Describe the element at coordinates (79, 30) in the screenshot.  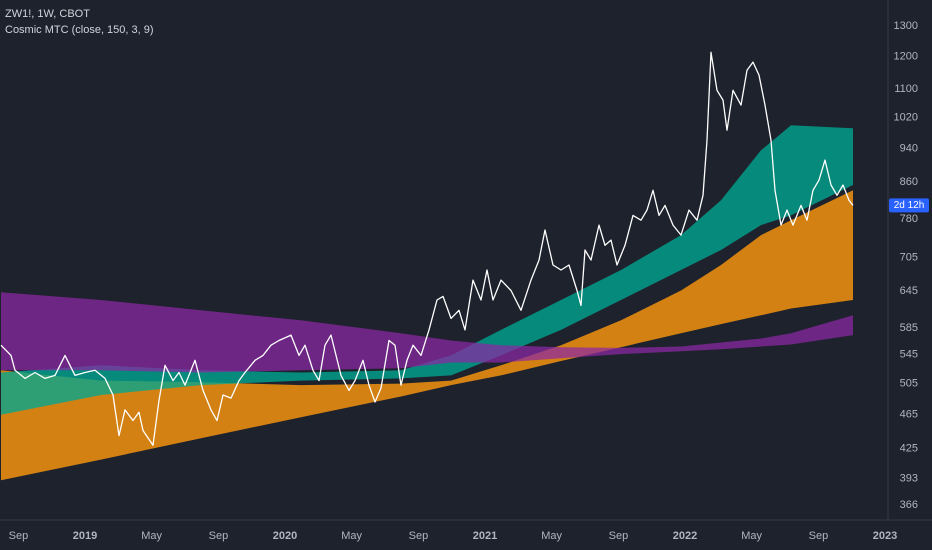
I see `indicator-title: Cosmic MTC (close, 150, 3, 9)` at that location.